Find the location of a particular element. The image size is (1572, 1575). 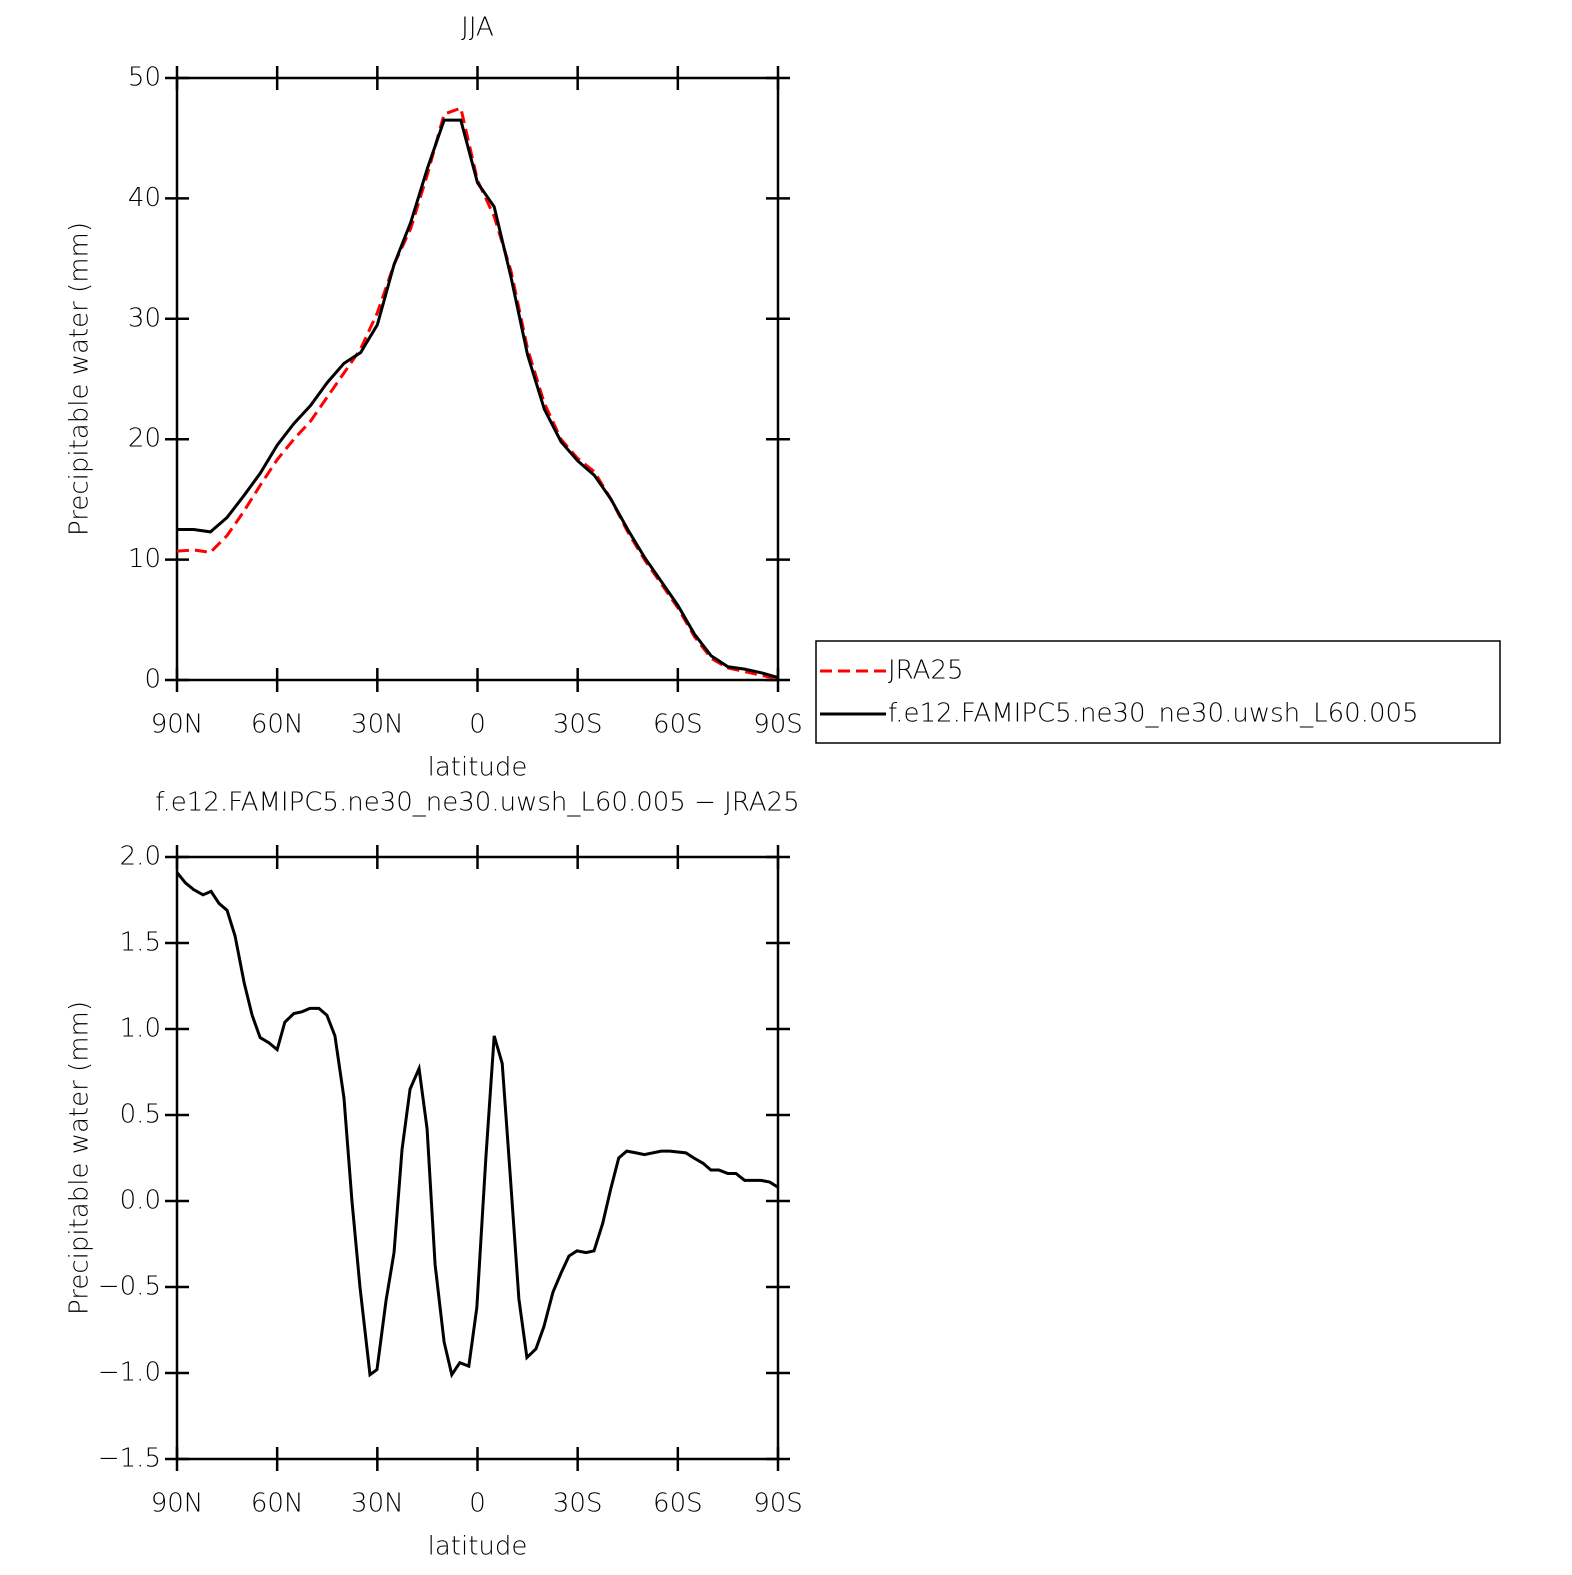

y-tick-label: 1.5 is located at coordinates (140, 943).